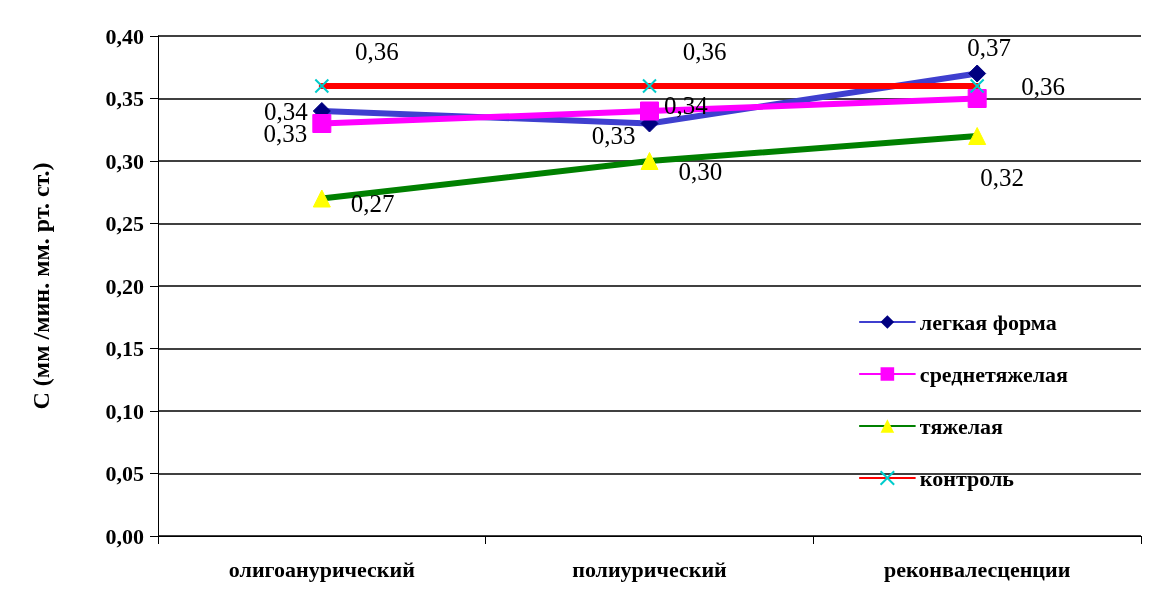  Describe the element at coordinates (124, 286) in the screenshot. I see `y-tick-label: 0,20` at that location.